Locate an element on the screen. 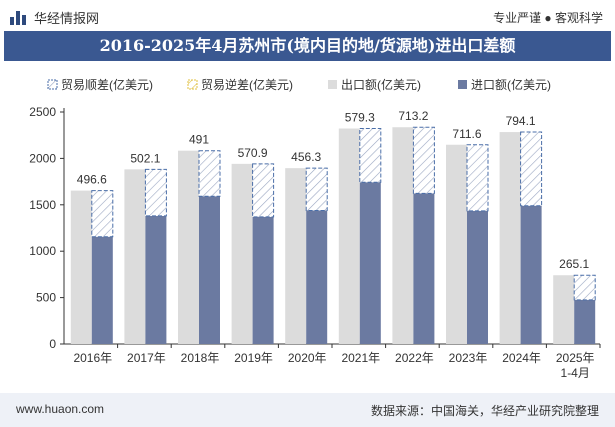 The image size is (615, 427). x-tick-label: 2022年 is located at coordinates (414, 358).